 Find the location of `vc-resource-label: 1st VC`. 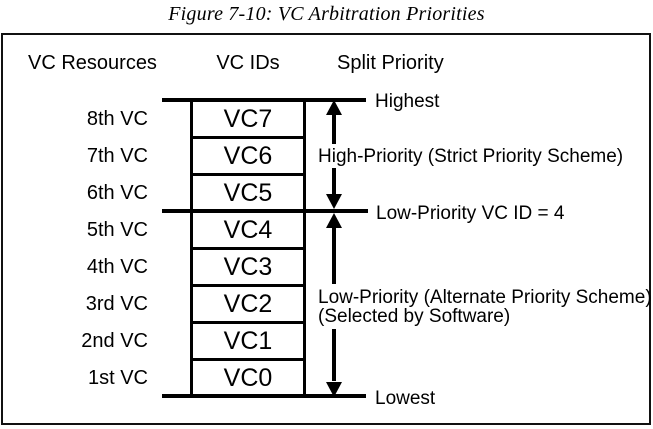

vc-resource-label: 1st VC is located at coordinates (117, 378).